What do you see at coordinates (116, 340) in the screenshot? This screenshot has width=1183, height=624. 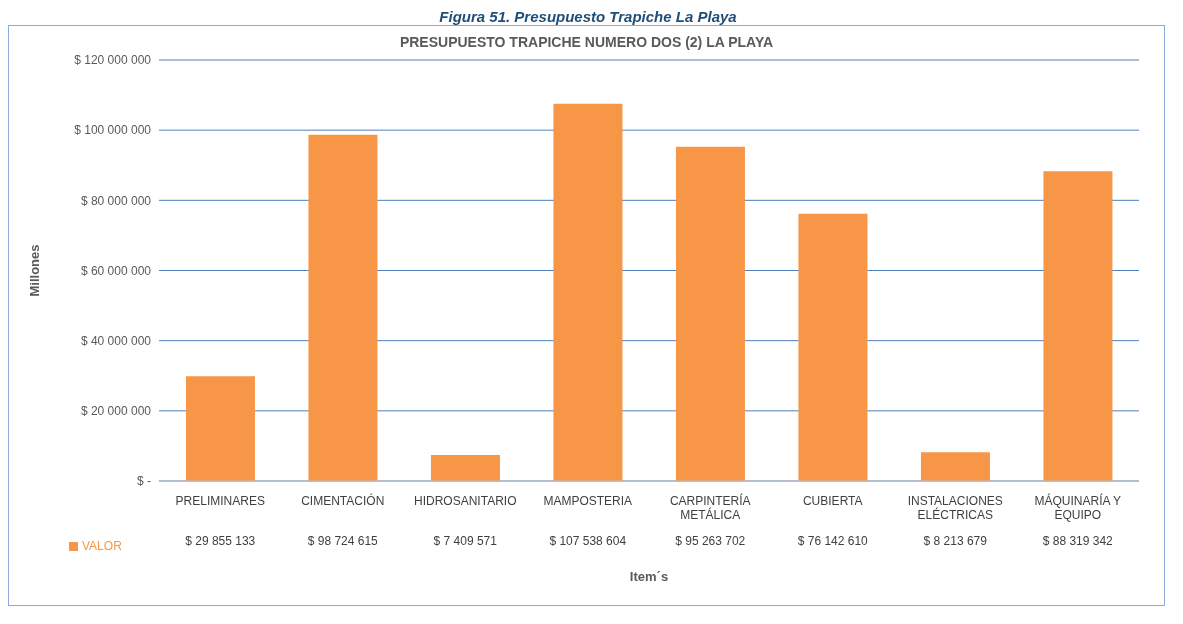 I see `y-tick-label: $ 40 000 000` at bounding box center [116, 340].